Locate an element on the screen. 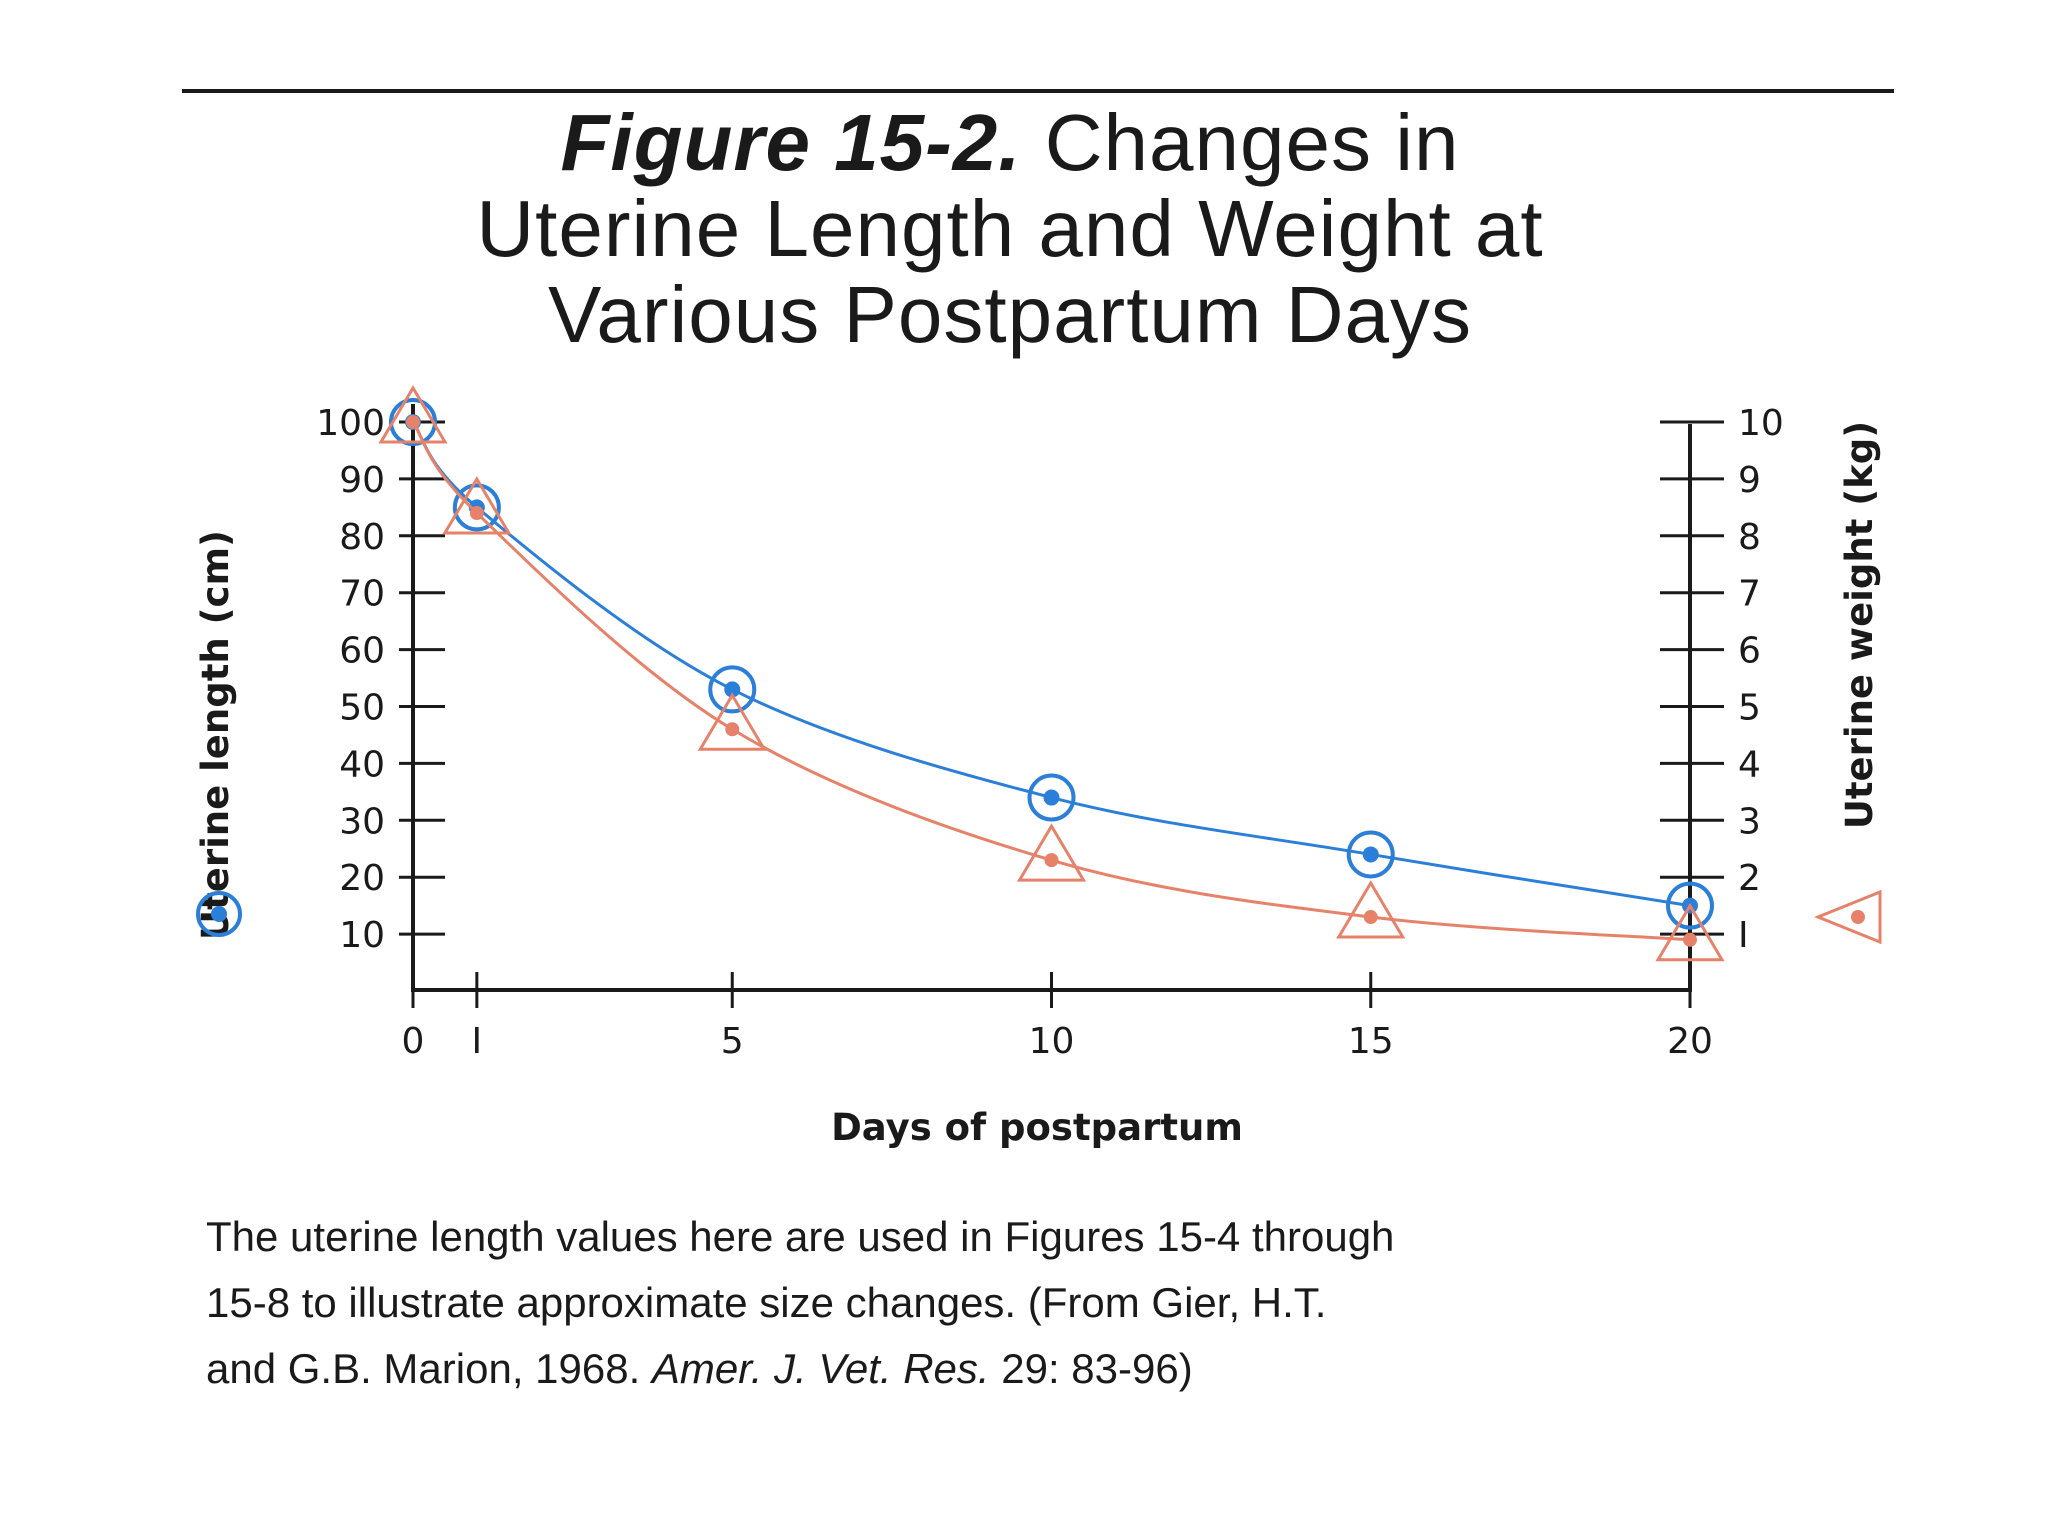  legend-triangle-symbol is located at coordinates (1847, 917).